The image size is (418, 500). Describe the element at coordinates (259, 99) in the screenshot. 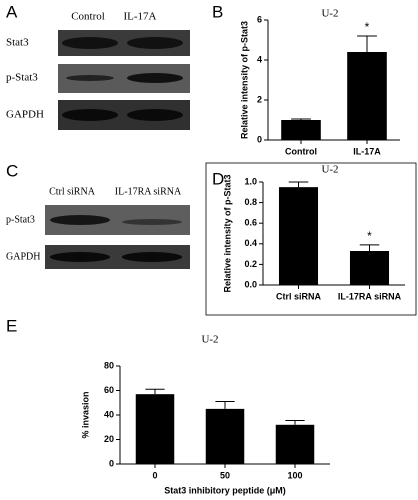

I see `y-tick-label: 2` at that location.